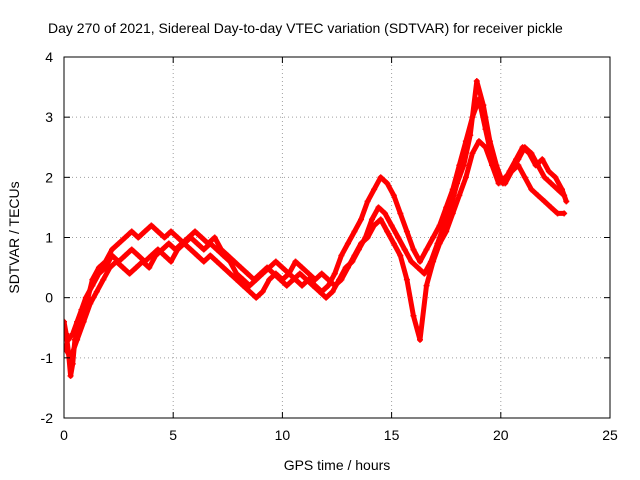  What do you see at coordinates (47, 418) in the screenshot?
I see `y-tick-label: -2` at bounding box center [47, 418].